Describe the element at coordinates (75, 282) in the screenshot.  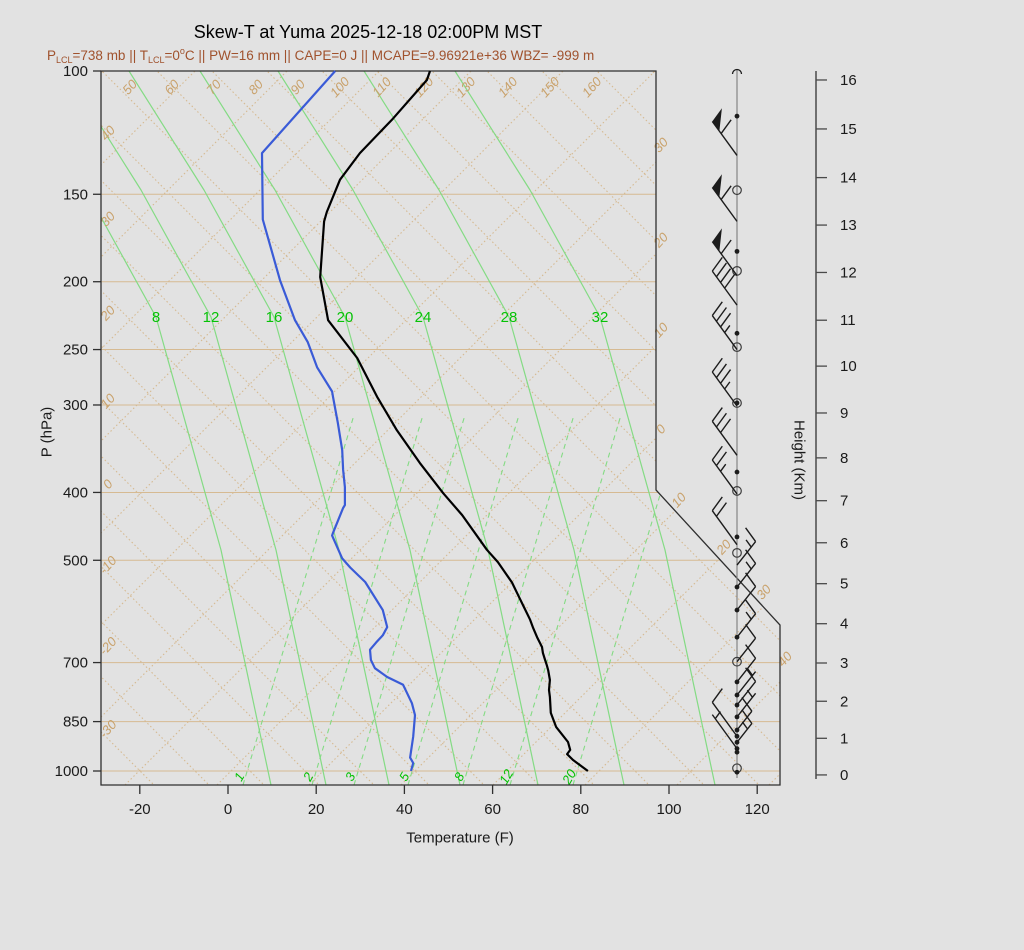
I see `pressure-tick-label: 200` at that location.